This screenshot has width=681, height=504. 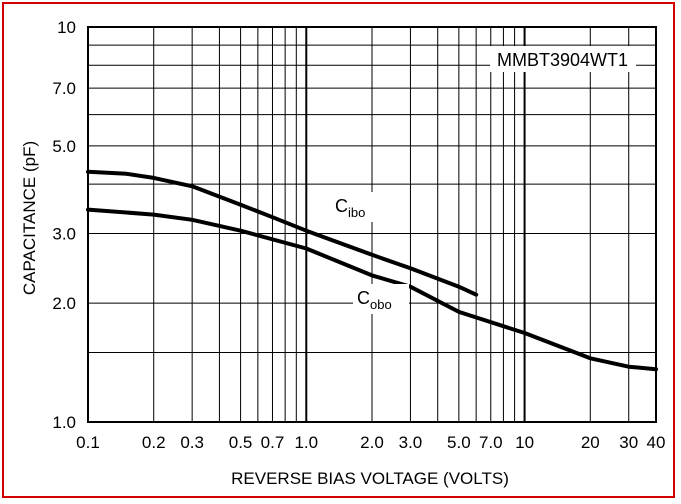 I want to click on y-tick-label-2: 3.0, so click(x=64, y=234).